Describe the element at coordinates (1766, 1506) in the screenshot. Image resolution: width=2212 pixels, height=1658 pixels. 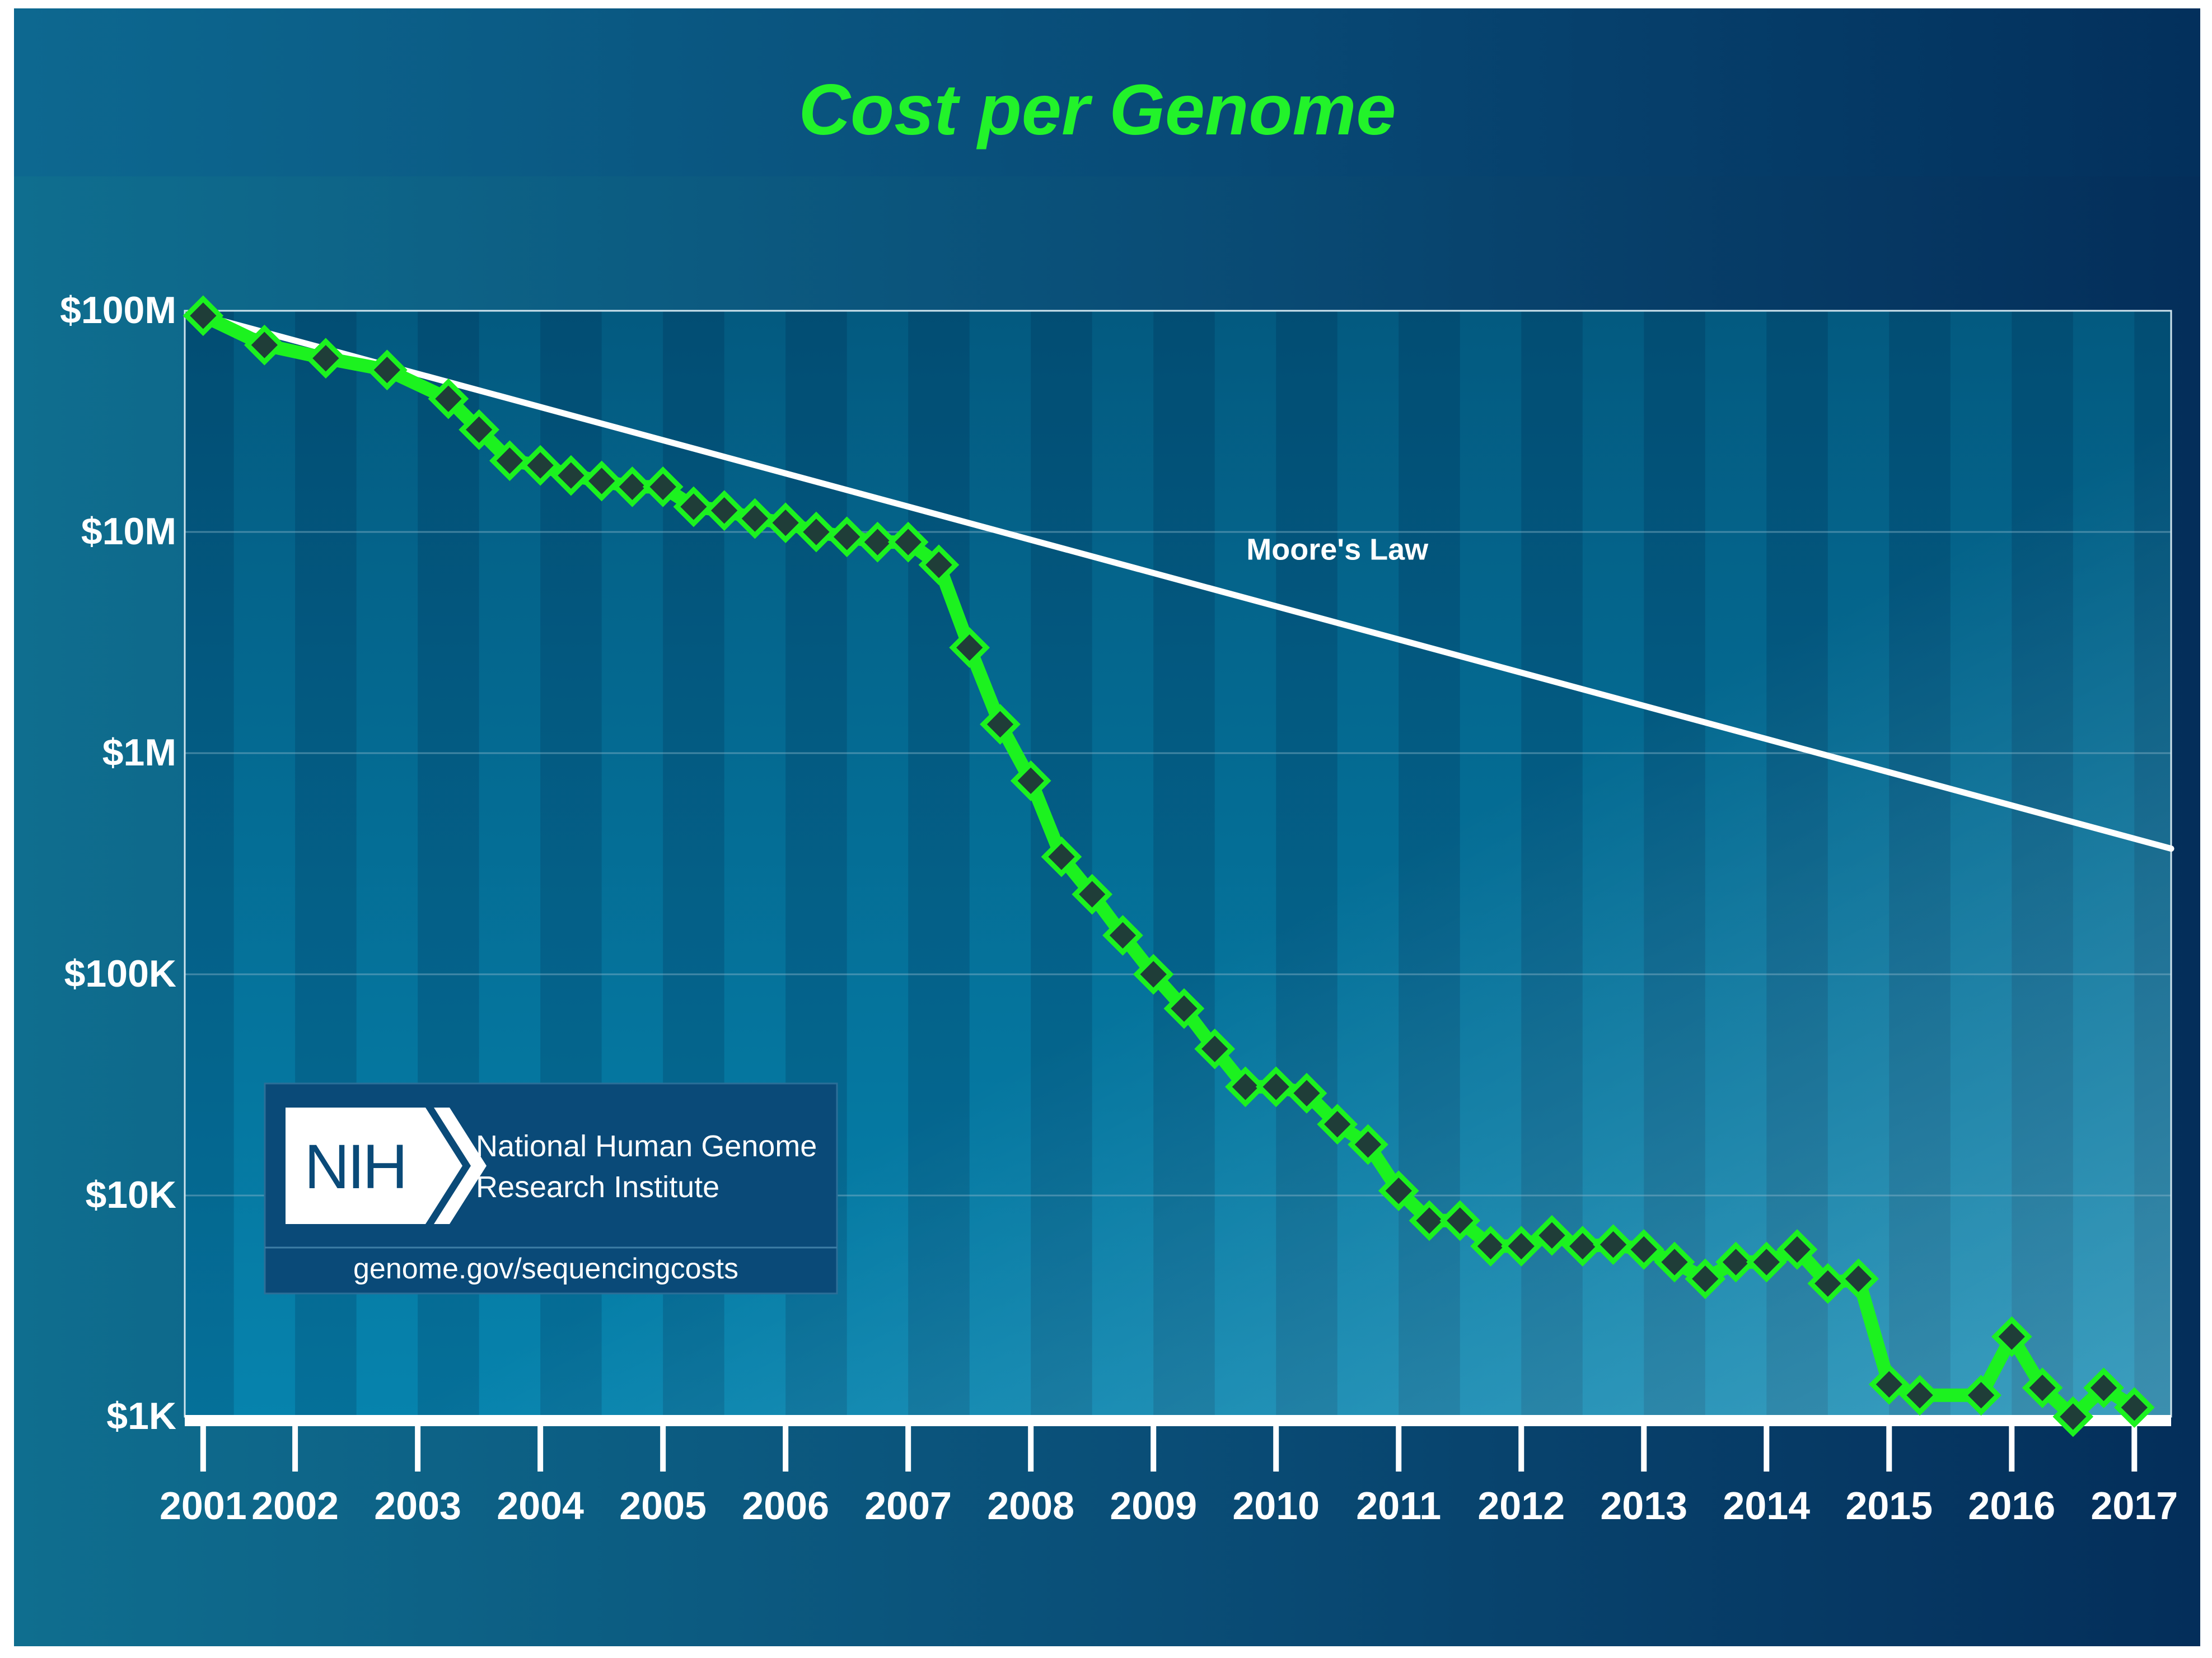
I see `x-tick-label: 2014` at that location.